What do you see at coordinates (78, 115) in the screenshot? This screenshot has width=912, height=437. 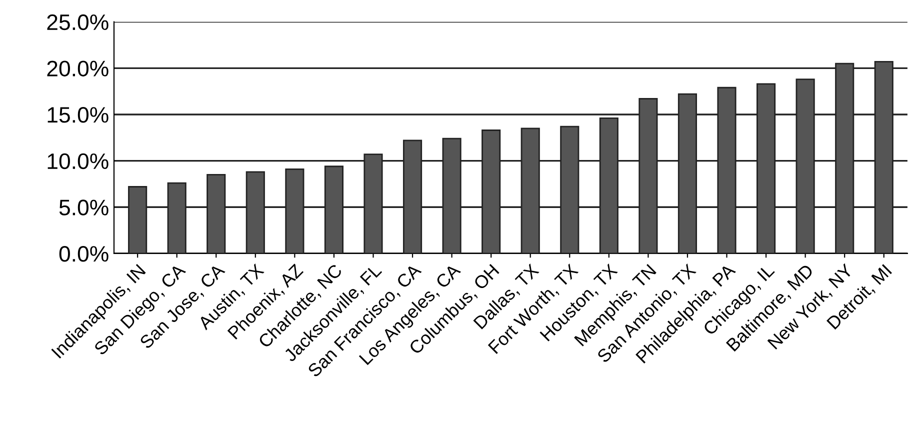 I see `y-tick-label: 15.0%` at bounding box center [78, 115].